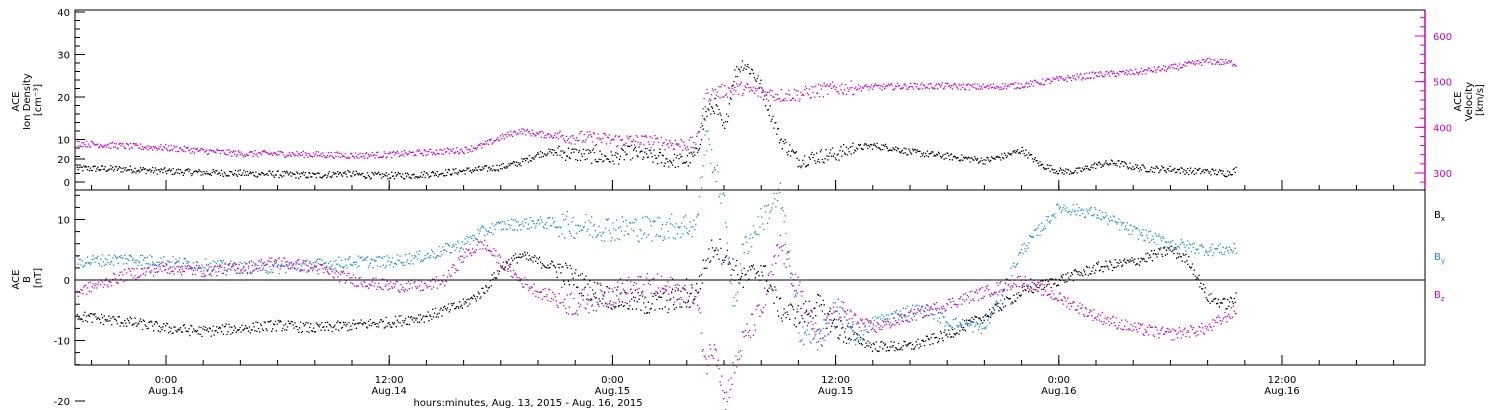 This screenshot has width=1500, height=410. I want to click on field-title-line-3: [nT], so click(38, 278).